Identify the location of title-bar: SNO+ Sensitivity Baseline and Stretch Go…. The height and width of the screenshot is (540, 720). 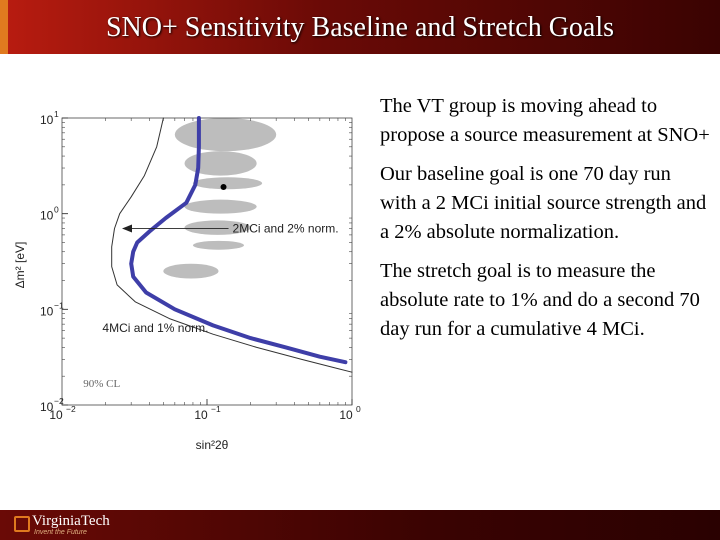
(360, 27).